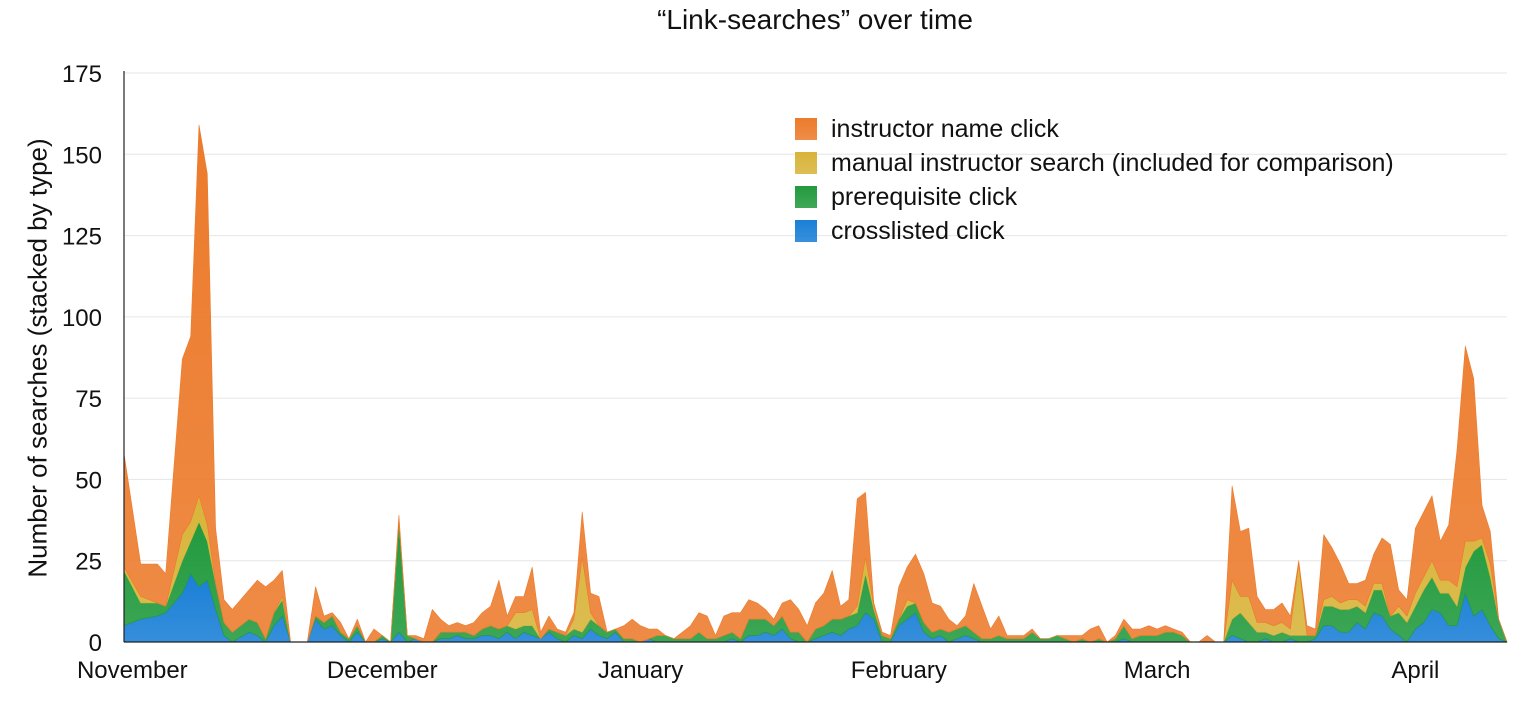  Describe the element at coordinates (815, 19) in the screenshot. I see `chart-title: “Link-searches” over time` at that location.